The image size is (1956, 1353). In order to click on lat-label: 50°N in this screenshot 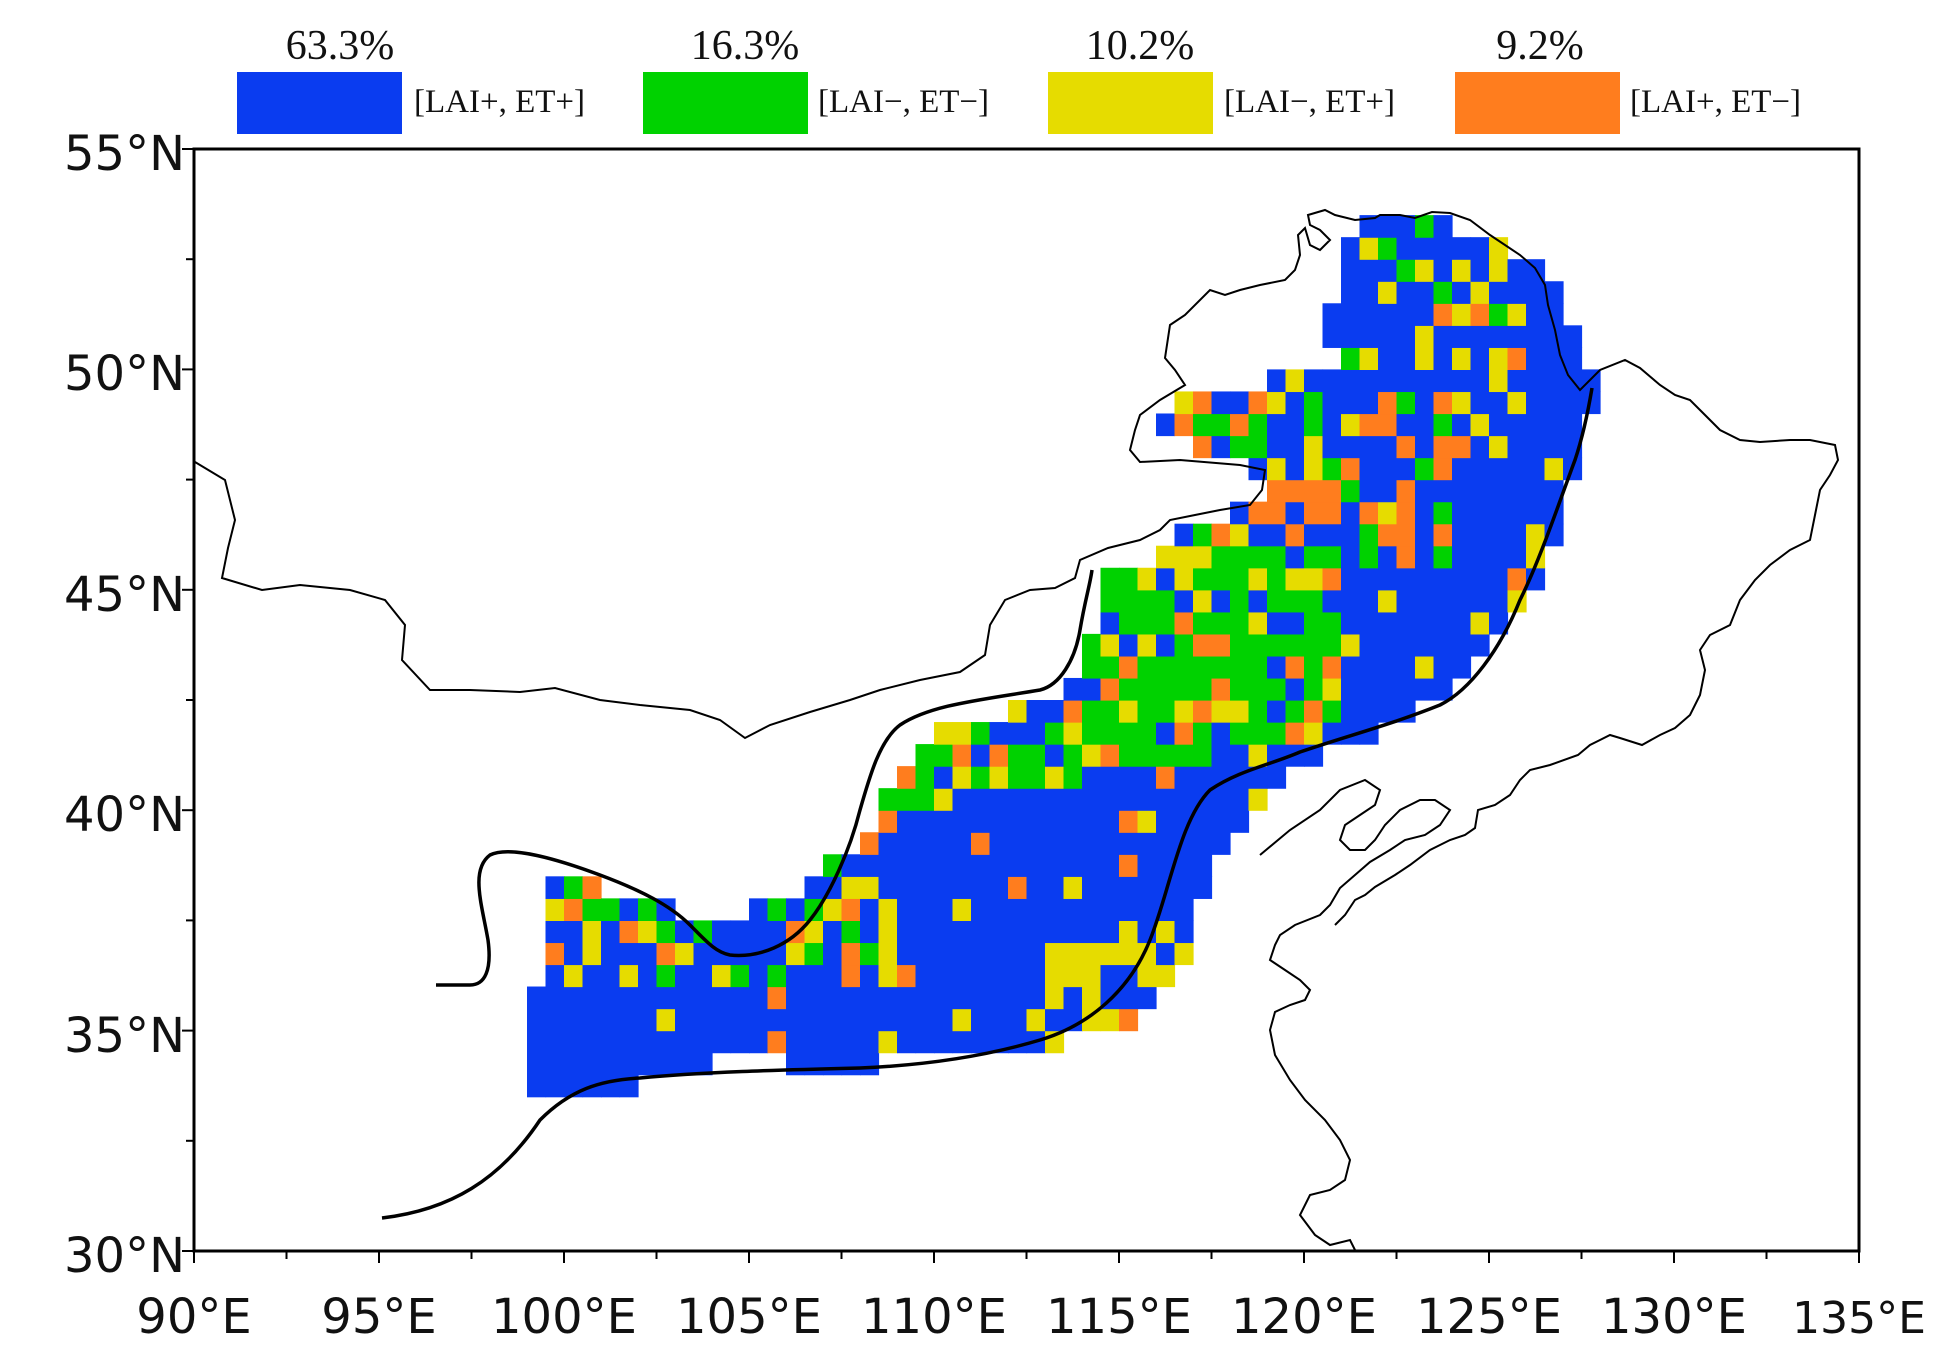, I will do `click(124, 374)`.